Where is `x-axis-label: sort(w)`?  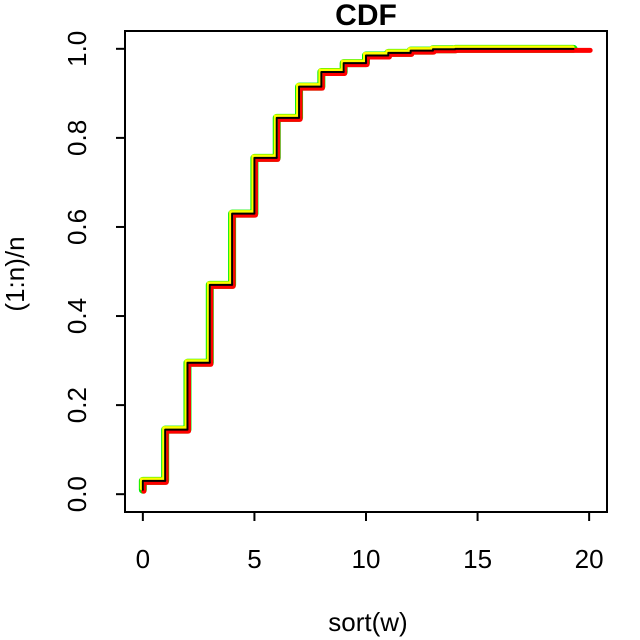 x-axis-label: sort(w) is located at coordinates (367, 622).